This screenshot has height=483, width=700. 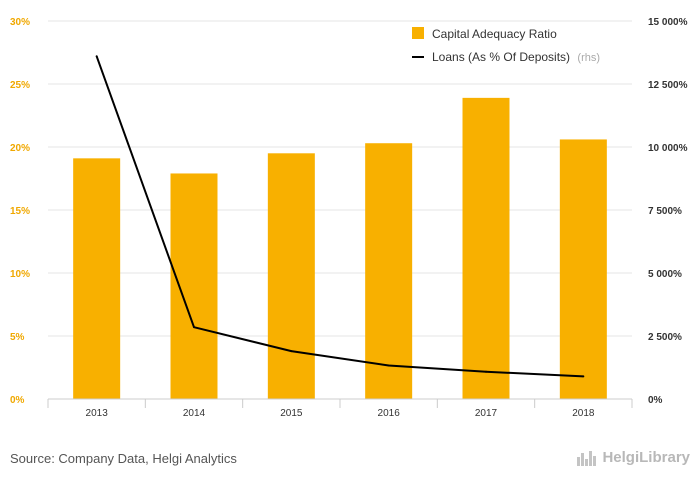 What do you see at coordinates (588, 58) in the screenshot?
I see `legend-label-loans-rhs: (rhs)` at bounding box center [588, 58].